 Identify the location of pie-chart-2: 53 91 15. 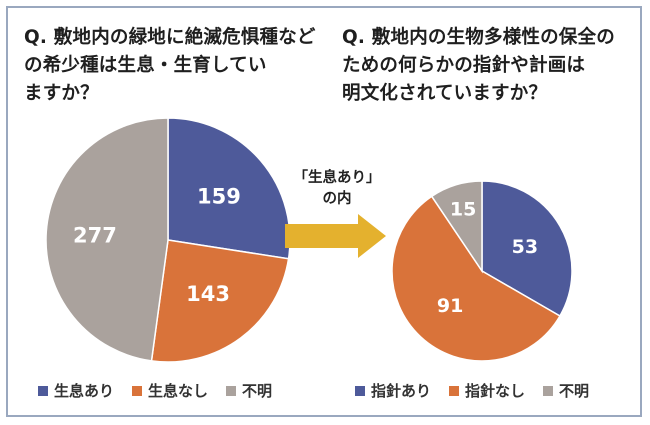
(482, 271).